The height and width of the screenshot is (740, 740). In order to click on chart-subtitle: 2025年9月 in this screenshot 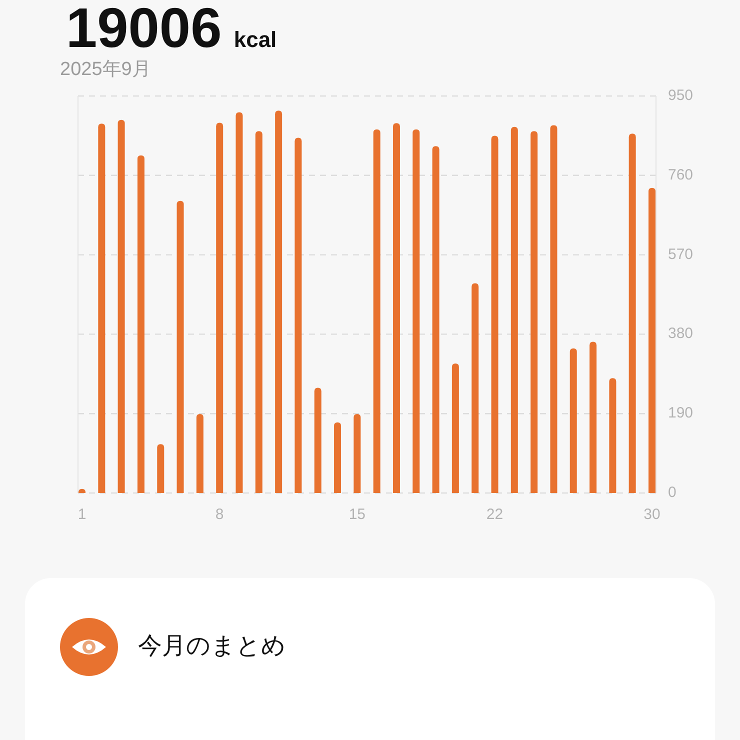, I will do `click(105, 69)`.